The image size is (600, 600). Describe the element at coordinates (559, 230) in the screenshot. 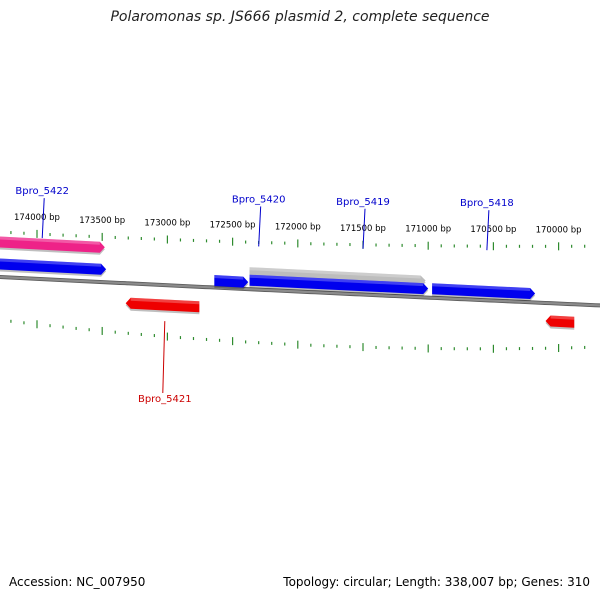

I see `ruler-label: 170000 bp` at that location.